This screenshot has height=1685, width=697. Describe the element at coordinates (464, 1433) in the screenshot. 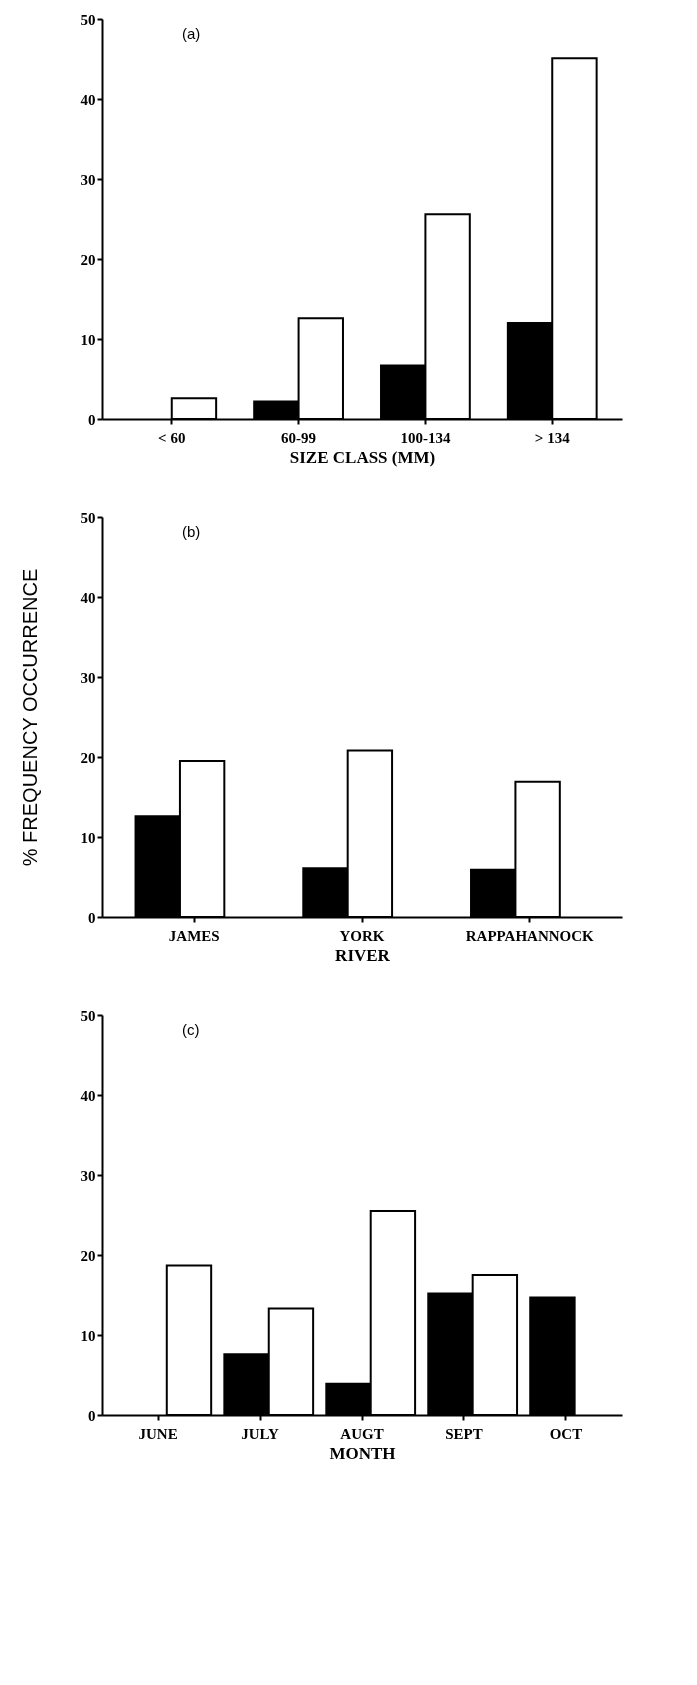

I see `x-tick-label: SEPT` at that location.